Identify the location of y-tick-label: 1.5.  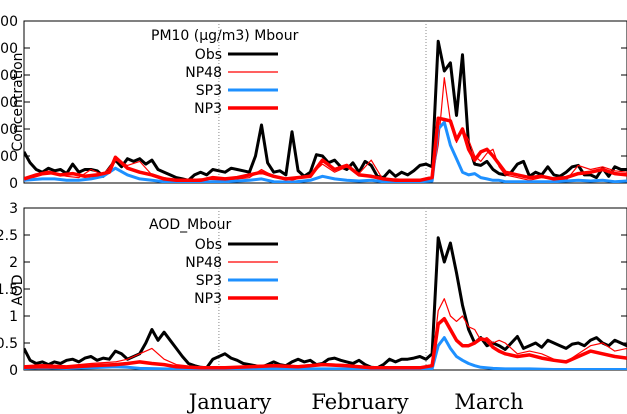
(9, 290).